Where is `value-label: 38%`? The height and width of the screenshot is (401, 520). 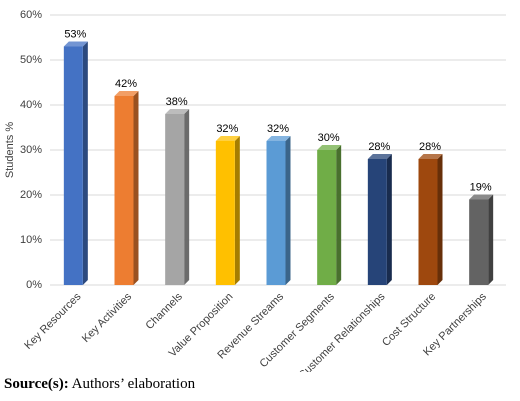 value-label: 38% is located at coordinates (177, 102).